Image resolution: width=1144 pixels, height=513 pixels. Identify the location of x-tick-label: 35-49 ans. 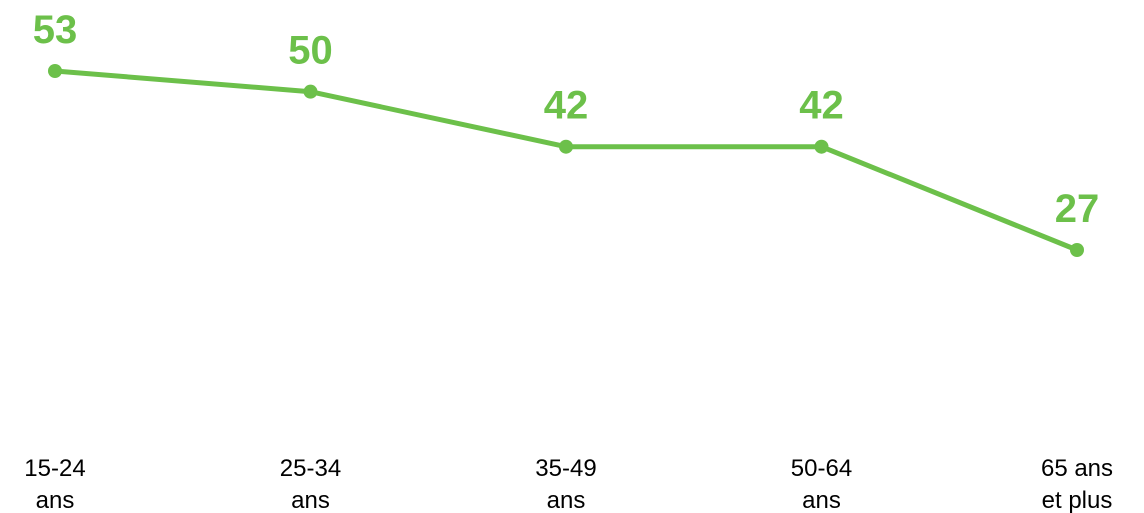
(565, 484).